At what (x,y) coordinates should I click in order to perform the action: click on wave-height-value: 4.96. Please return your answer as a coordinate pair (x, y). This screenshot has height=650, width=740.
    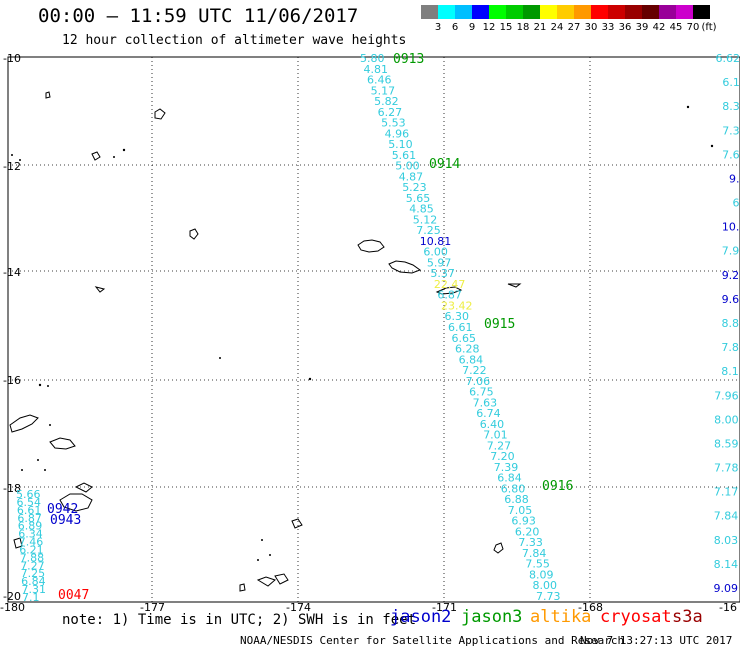
    Looking at the image, I should click on (397, 133).